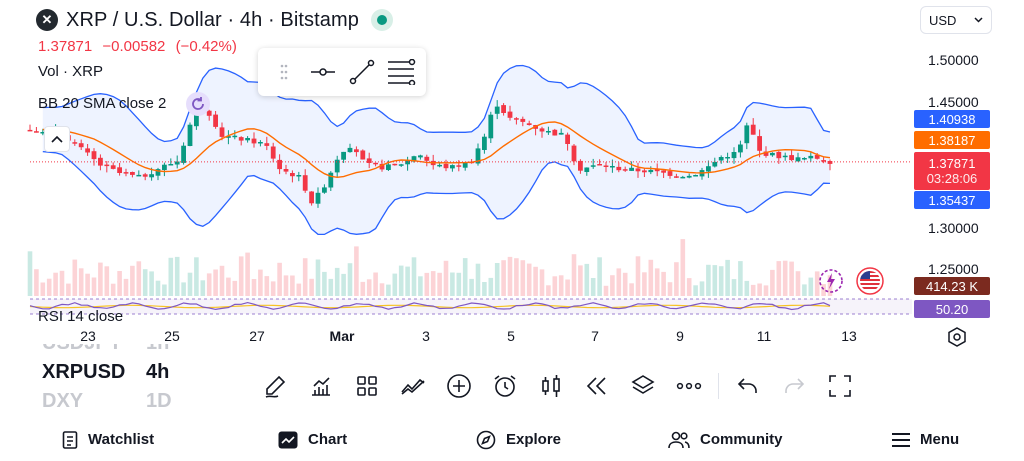 Image resolution: width=1024 pixels, height=461 pixels. What do you see at coordinates (112, 350) in the screenshot?
I see `symbol-row: USDJPY 1h` at bounding box center [112, 350].